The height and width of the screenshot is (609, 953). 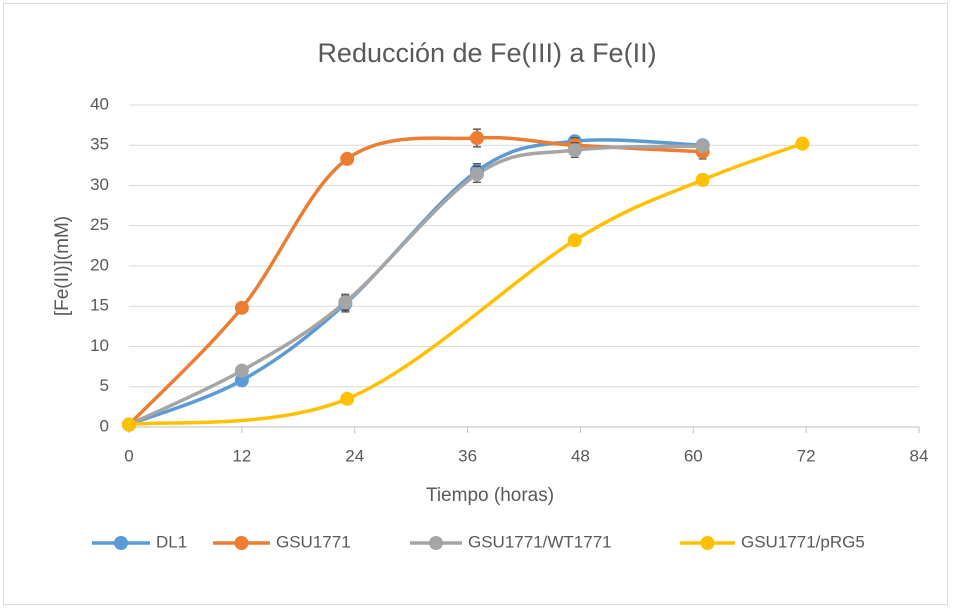 What do you see at coordinates (104, 425) in the screenshot?
I see `y-tick-label: 0` at bounding box center [104, 425].